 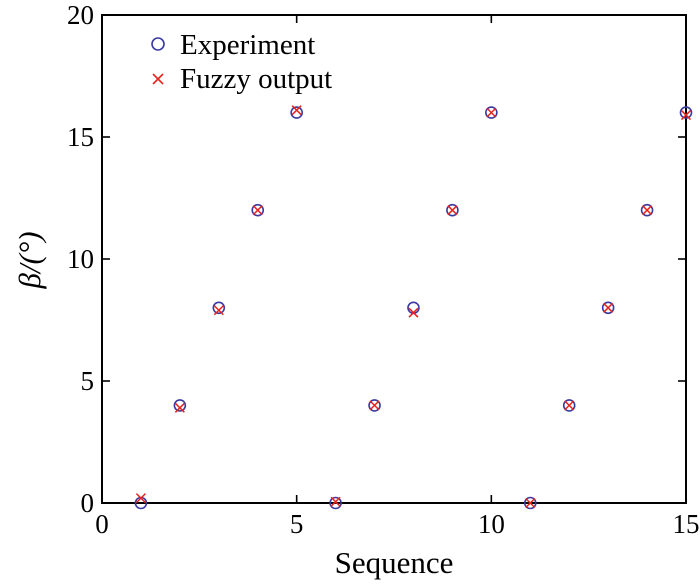 I want to click on y-axis-label: β/(°), so click(x=29, y=260).